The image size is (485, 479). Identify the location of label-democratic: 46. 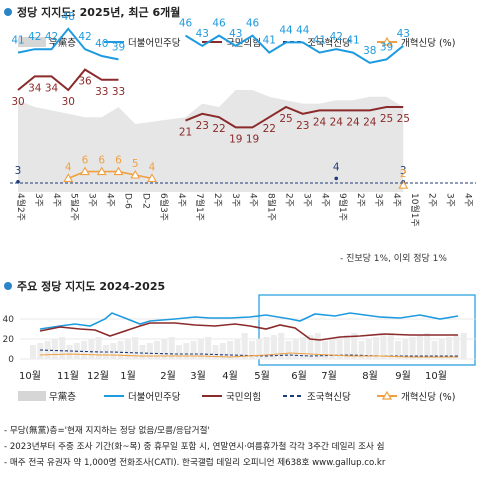
(253, 24).